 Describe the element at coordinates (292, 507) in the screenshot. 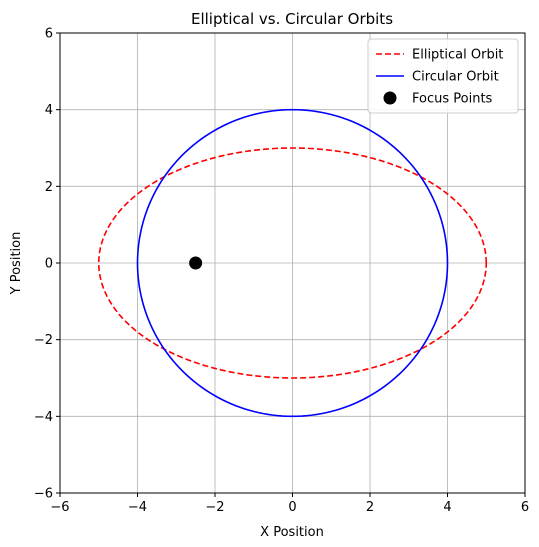

I see `x-tick-label: 0` at that location.